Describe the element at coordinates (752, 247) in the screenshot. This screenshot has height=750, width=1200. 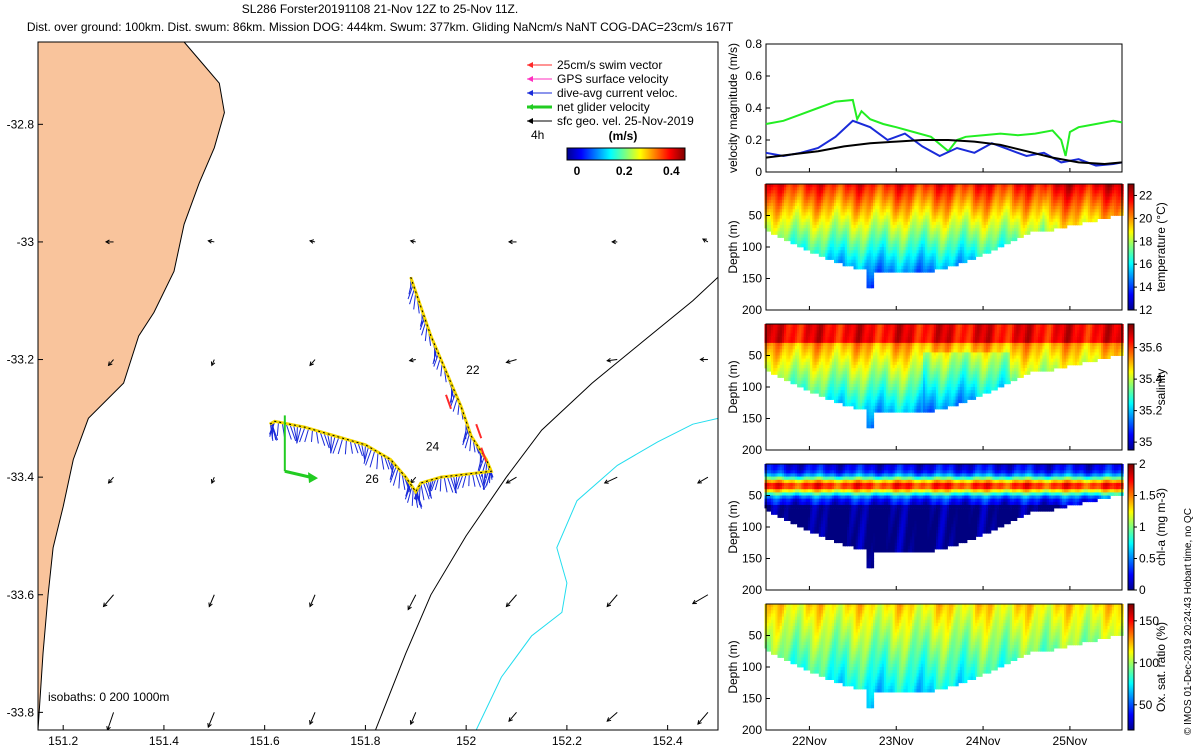
I see `section-ytick-label-1: 100` at that location.